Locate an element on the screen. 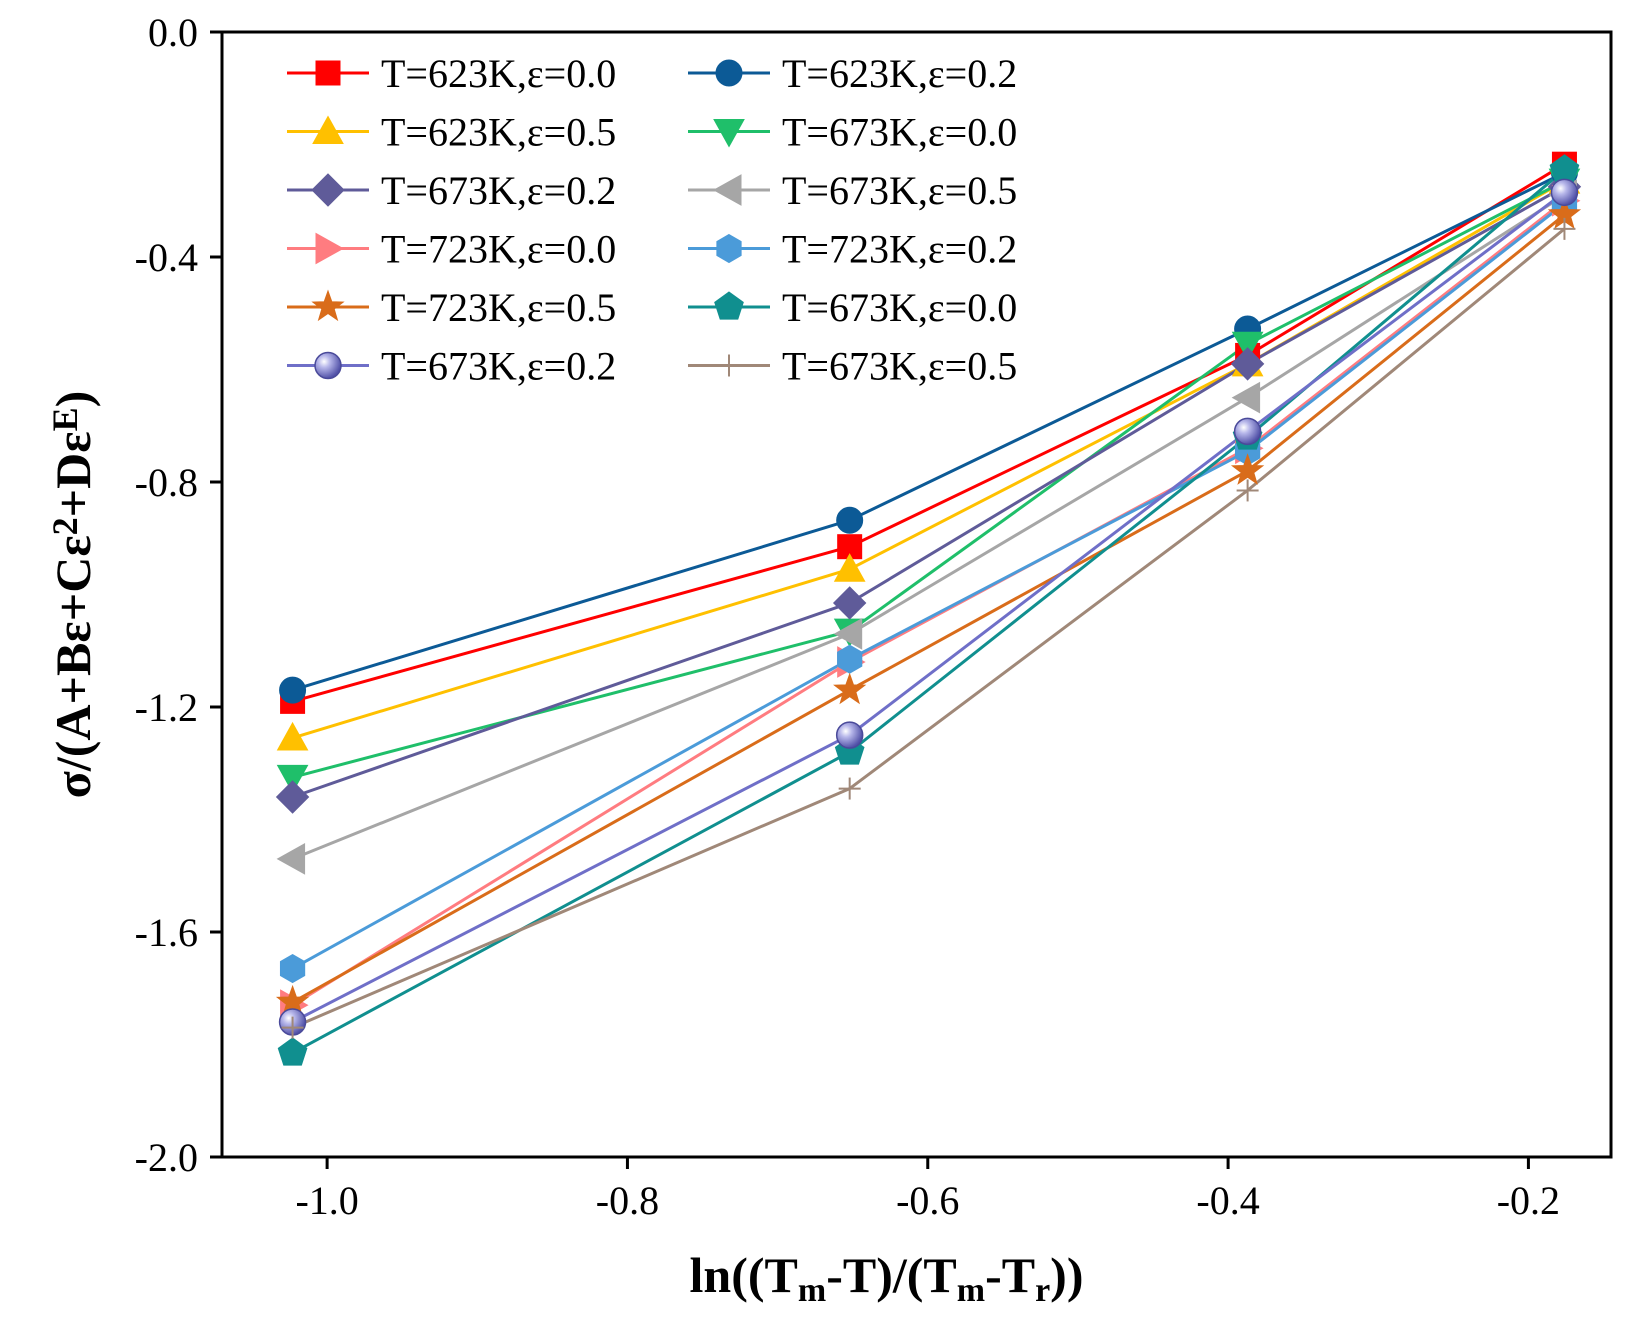 The height and width of the screenshot is (1317, 1626). data-point-s12-p3 is located at coordinates (1247, 490).